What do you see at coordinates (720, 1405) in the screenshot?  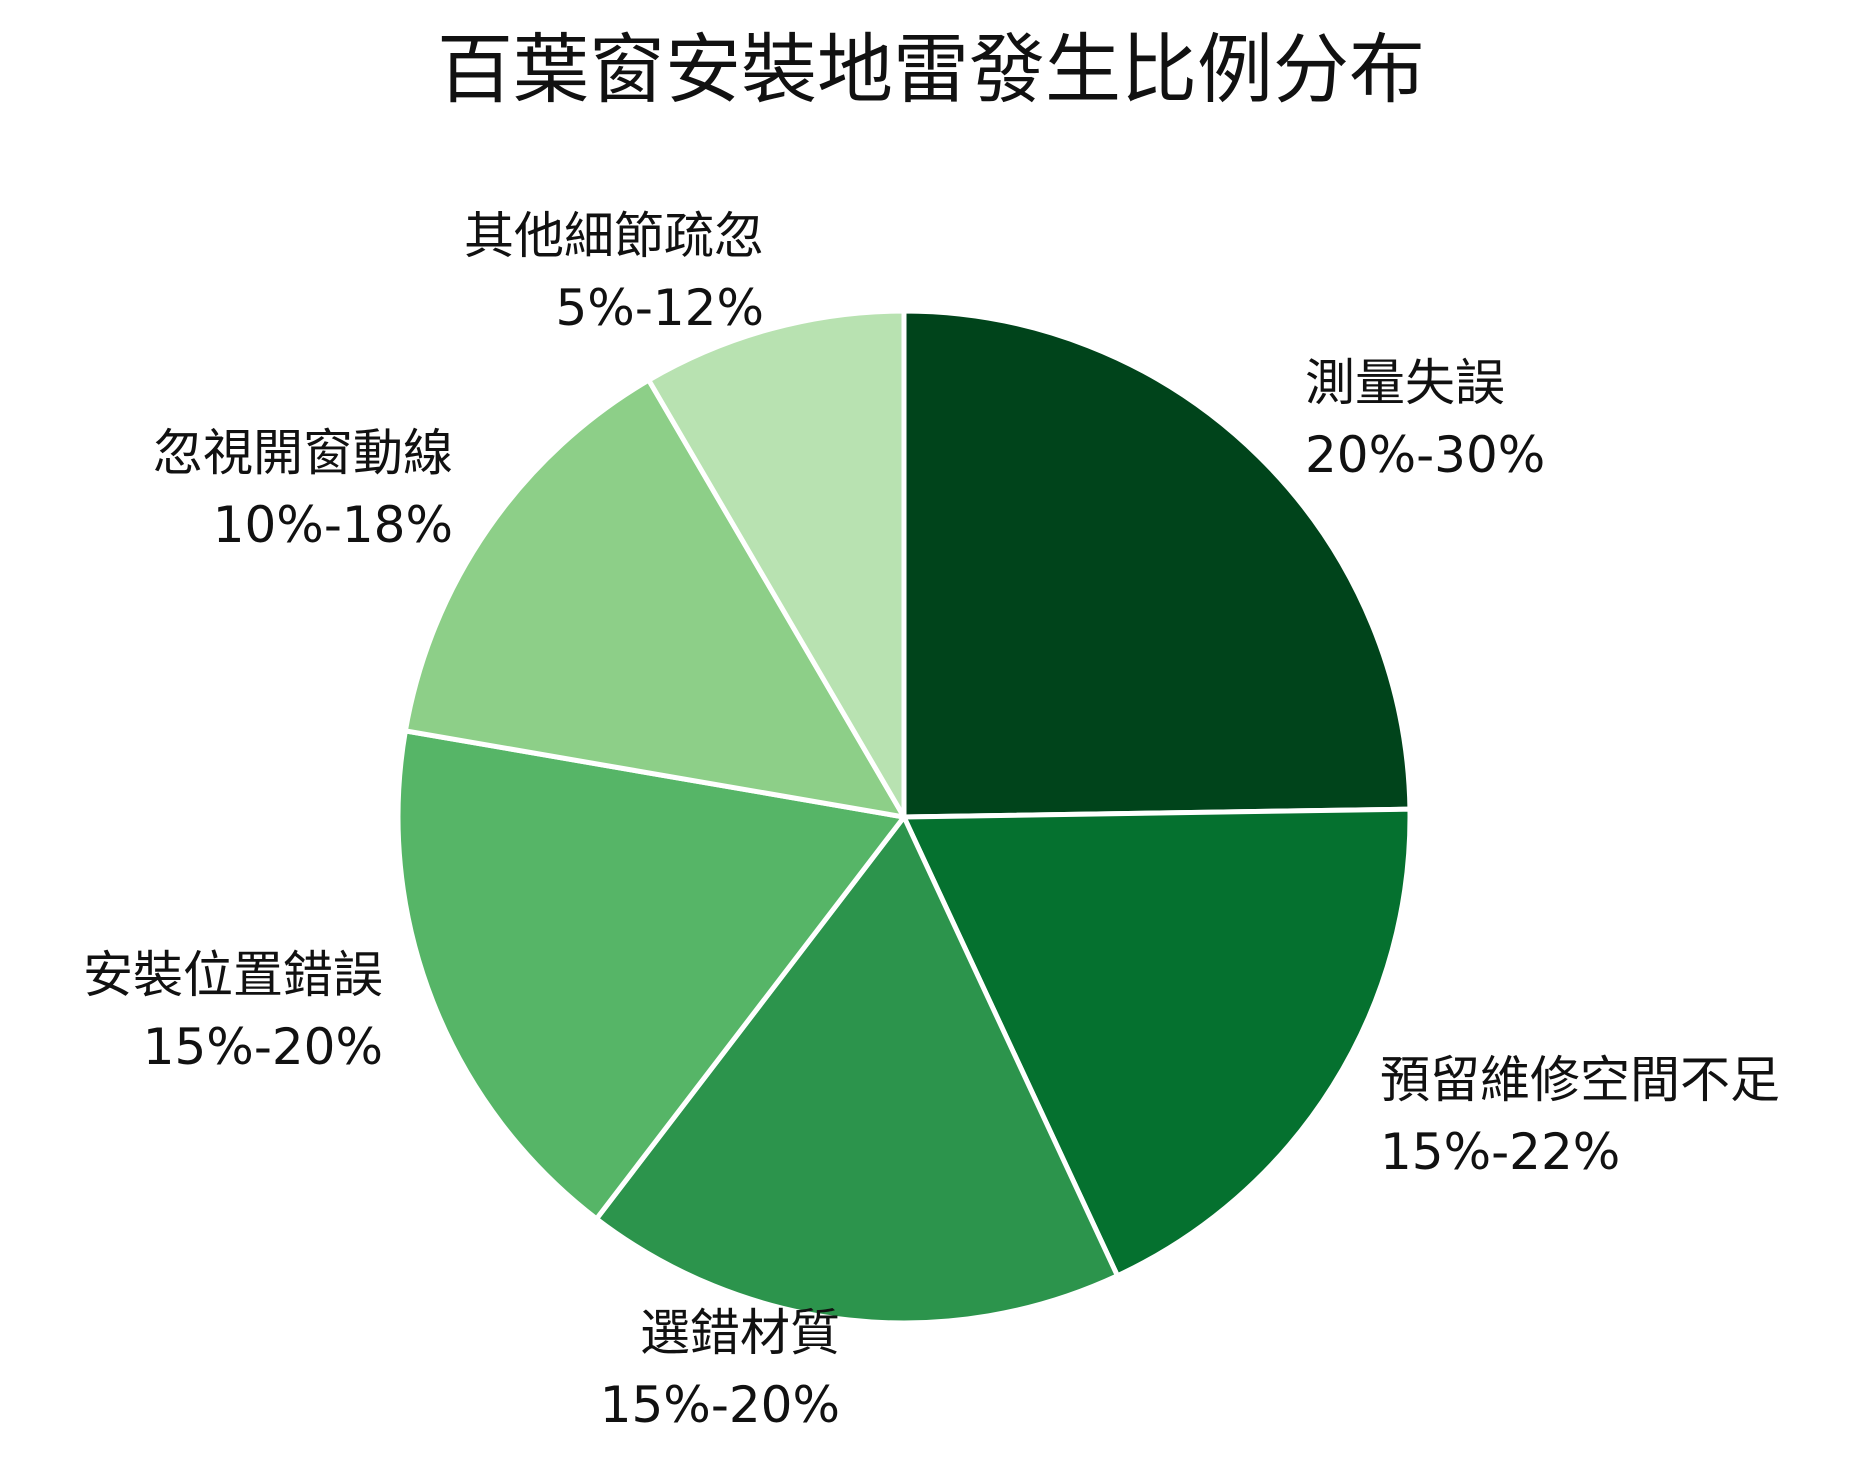 I see `slice-range-2: 15%-20%` at bounding box center [720, 1405].